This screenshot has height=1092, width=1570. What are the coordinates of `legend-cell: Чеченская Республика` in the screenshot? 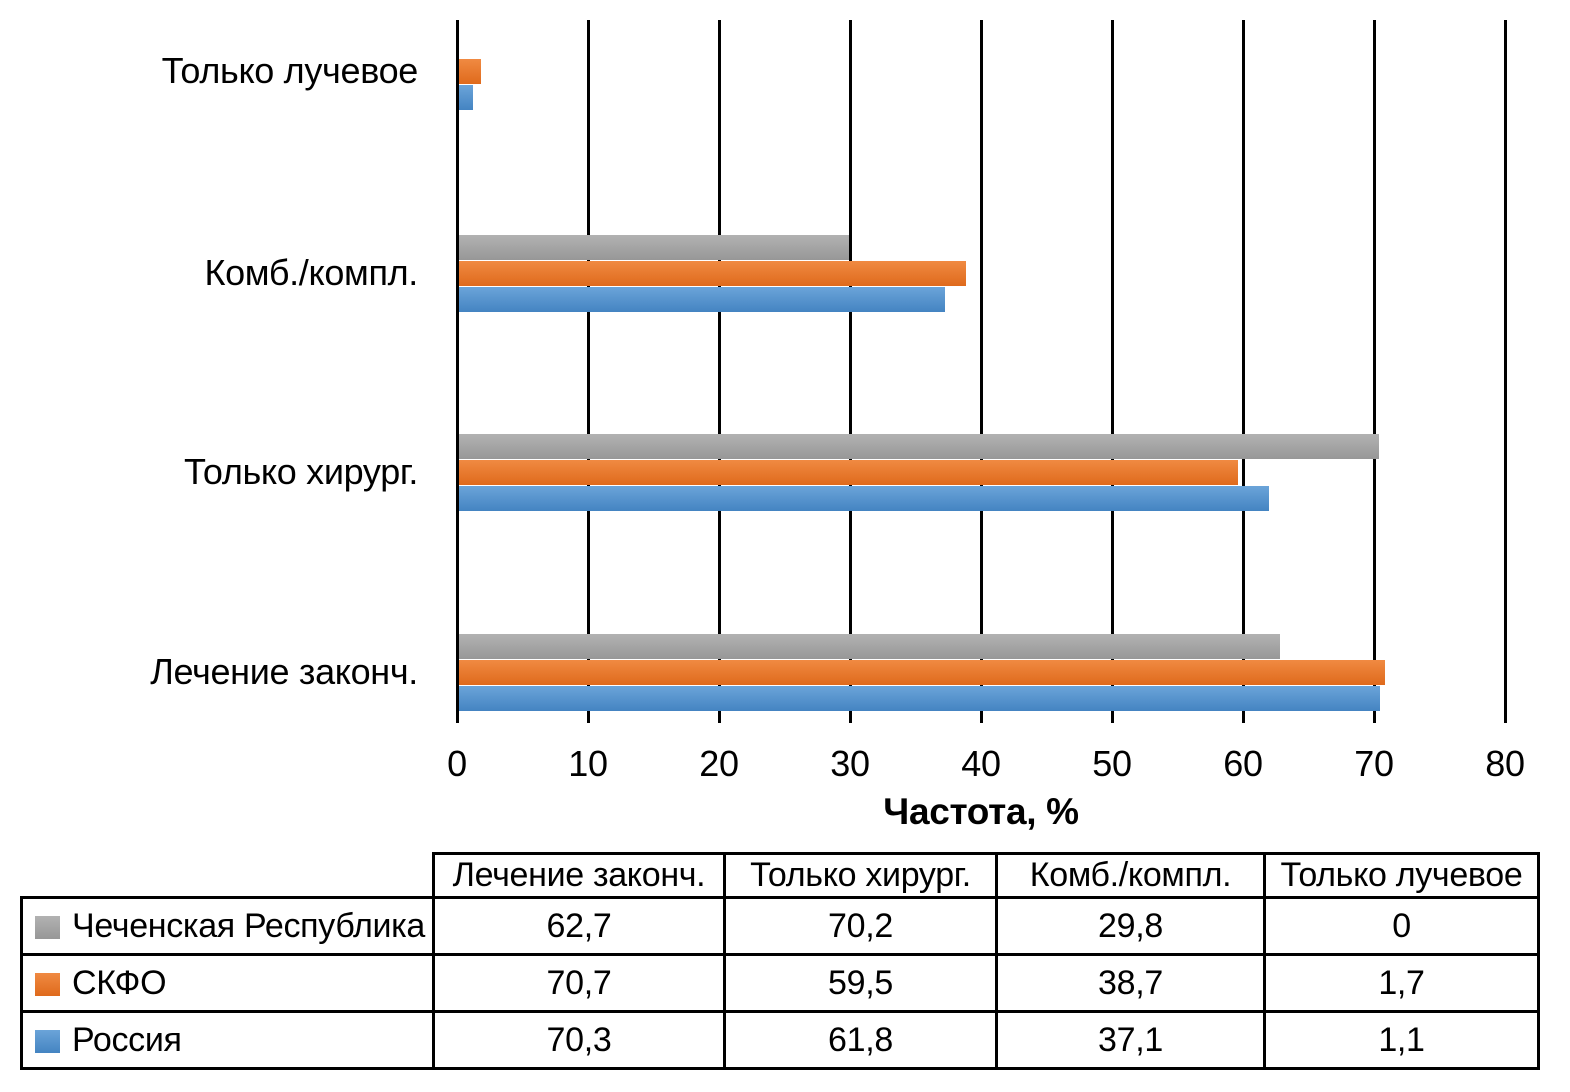 It's located at (227, 926).